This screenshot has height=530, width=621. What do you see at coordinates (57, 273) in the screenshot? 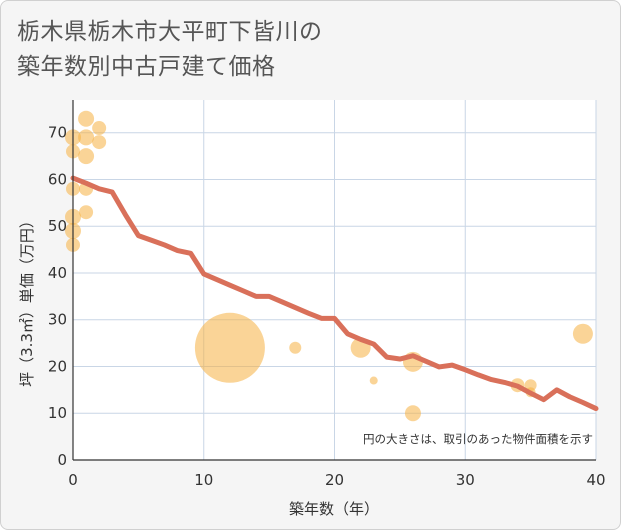
I see `y-tick-label: 40` at bounding box center [57, 273].